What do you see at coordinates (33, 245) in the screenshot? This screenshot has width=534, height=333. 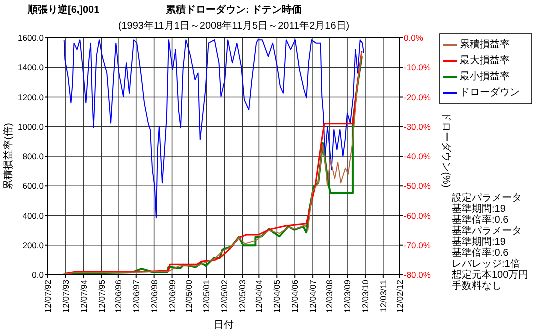 I see `y-tick-label: 200.0` at bounding box center [33, 245].